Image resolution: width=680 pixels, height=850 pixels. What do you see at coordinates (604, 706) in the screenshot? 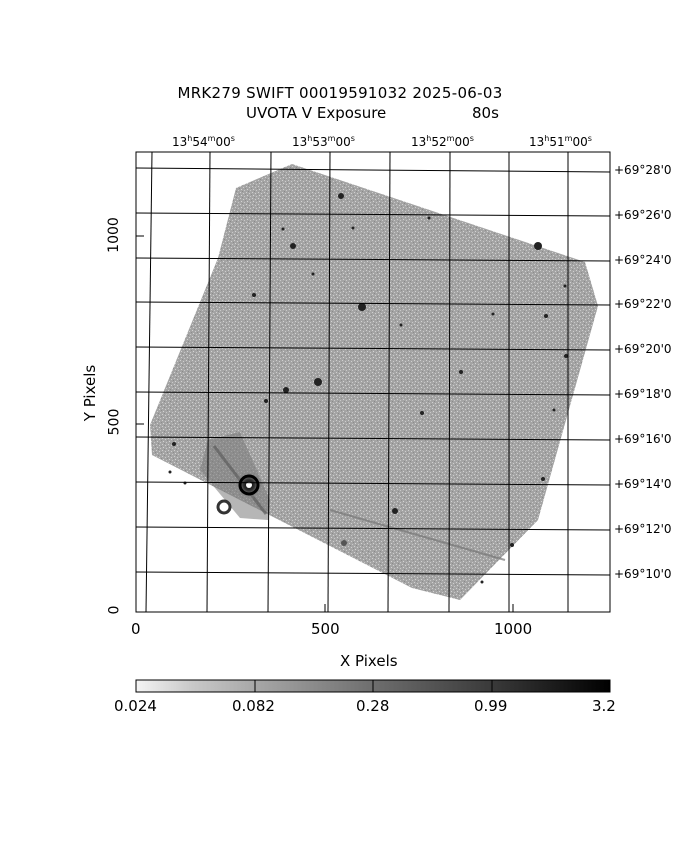
I see `colorbar-label-5: 3.2` at bounding box center [604, 706].